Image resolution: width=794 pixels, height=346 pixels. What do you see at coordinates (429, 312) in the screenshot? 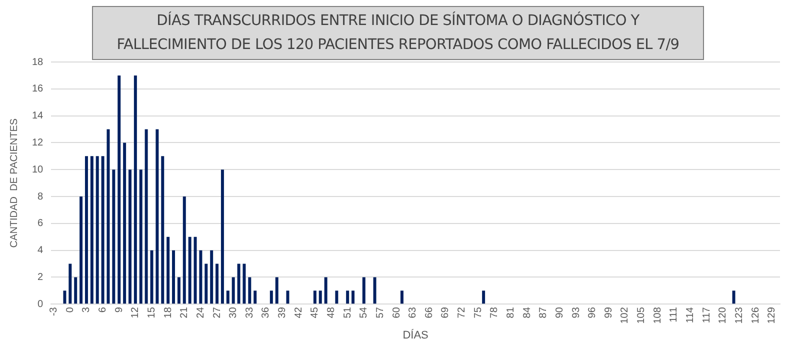
I see `x-tick-label: 66` at bounding box center [429, 312].